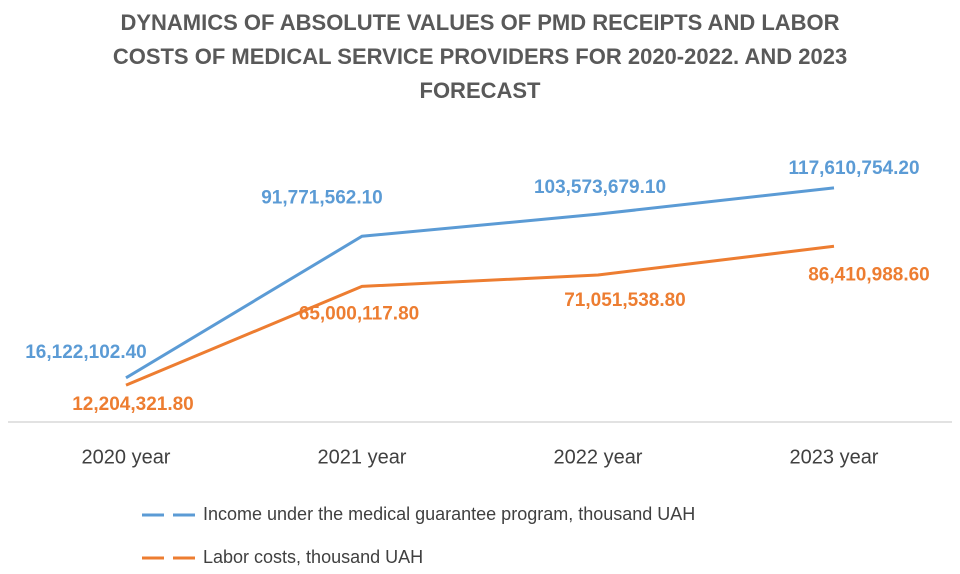  I want to click on x-tick-label: 2022 year, so click(598, 457).